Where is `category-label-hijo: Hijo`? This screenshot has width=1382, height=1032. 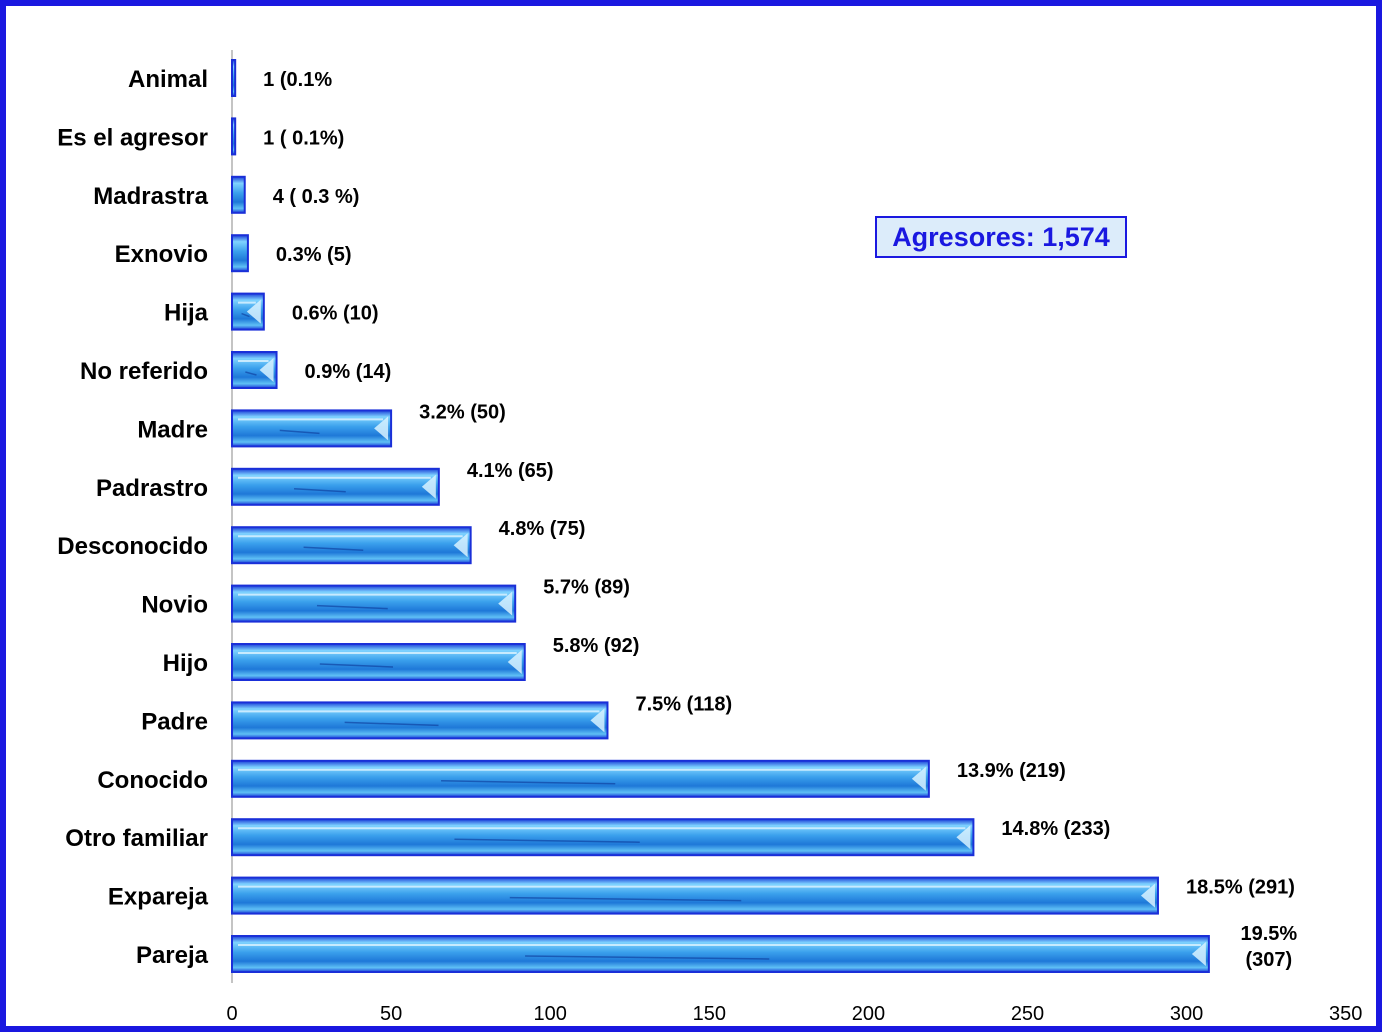
category-label-hijo: Hijo is located at coordinates (185, 663).